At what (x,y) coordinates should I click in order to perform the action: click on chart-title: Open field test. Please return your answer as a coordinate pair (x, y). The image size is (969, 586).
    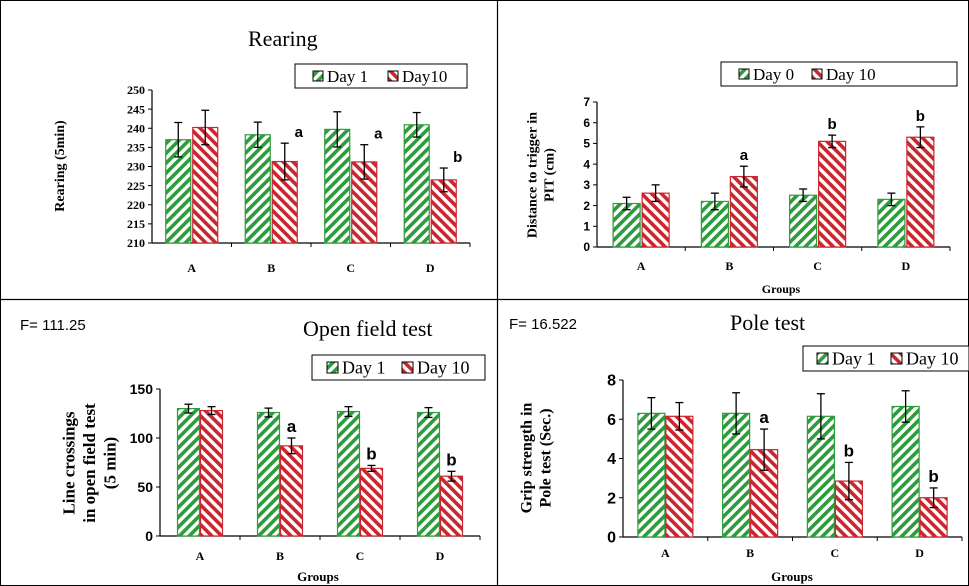
    Looking at the image, I should click on (368, 328).